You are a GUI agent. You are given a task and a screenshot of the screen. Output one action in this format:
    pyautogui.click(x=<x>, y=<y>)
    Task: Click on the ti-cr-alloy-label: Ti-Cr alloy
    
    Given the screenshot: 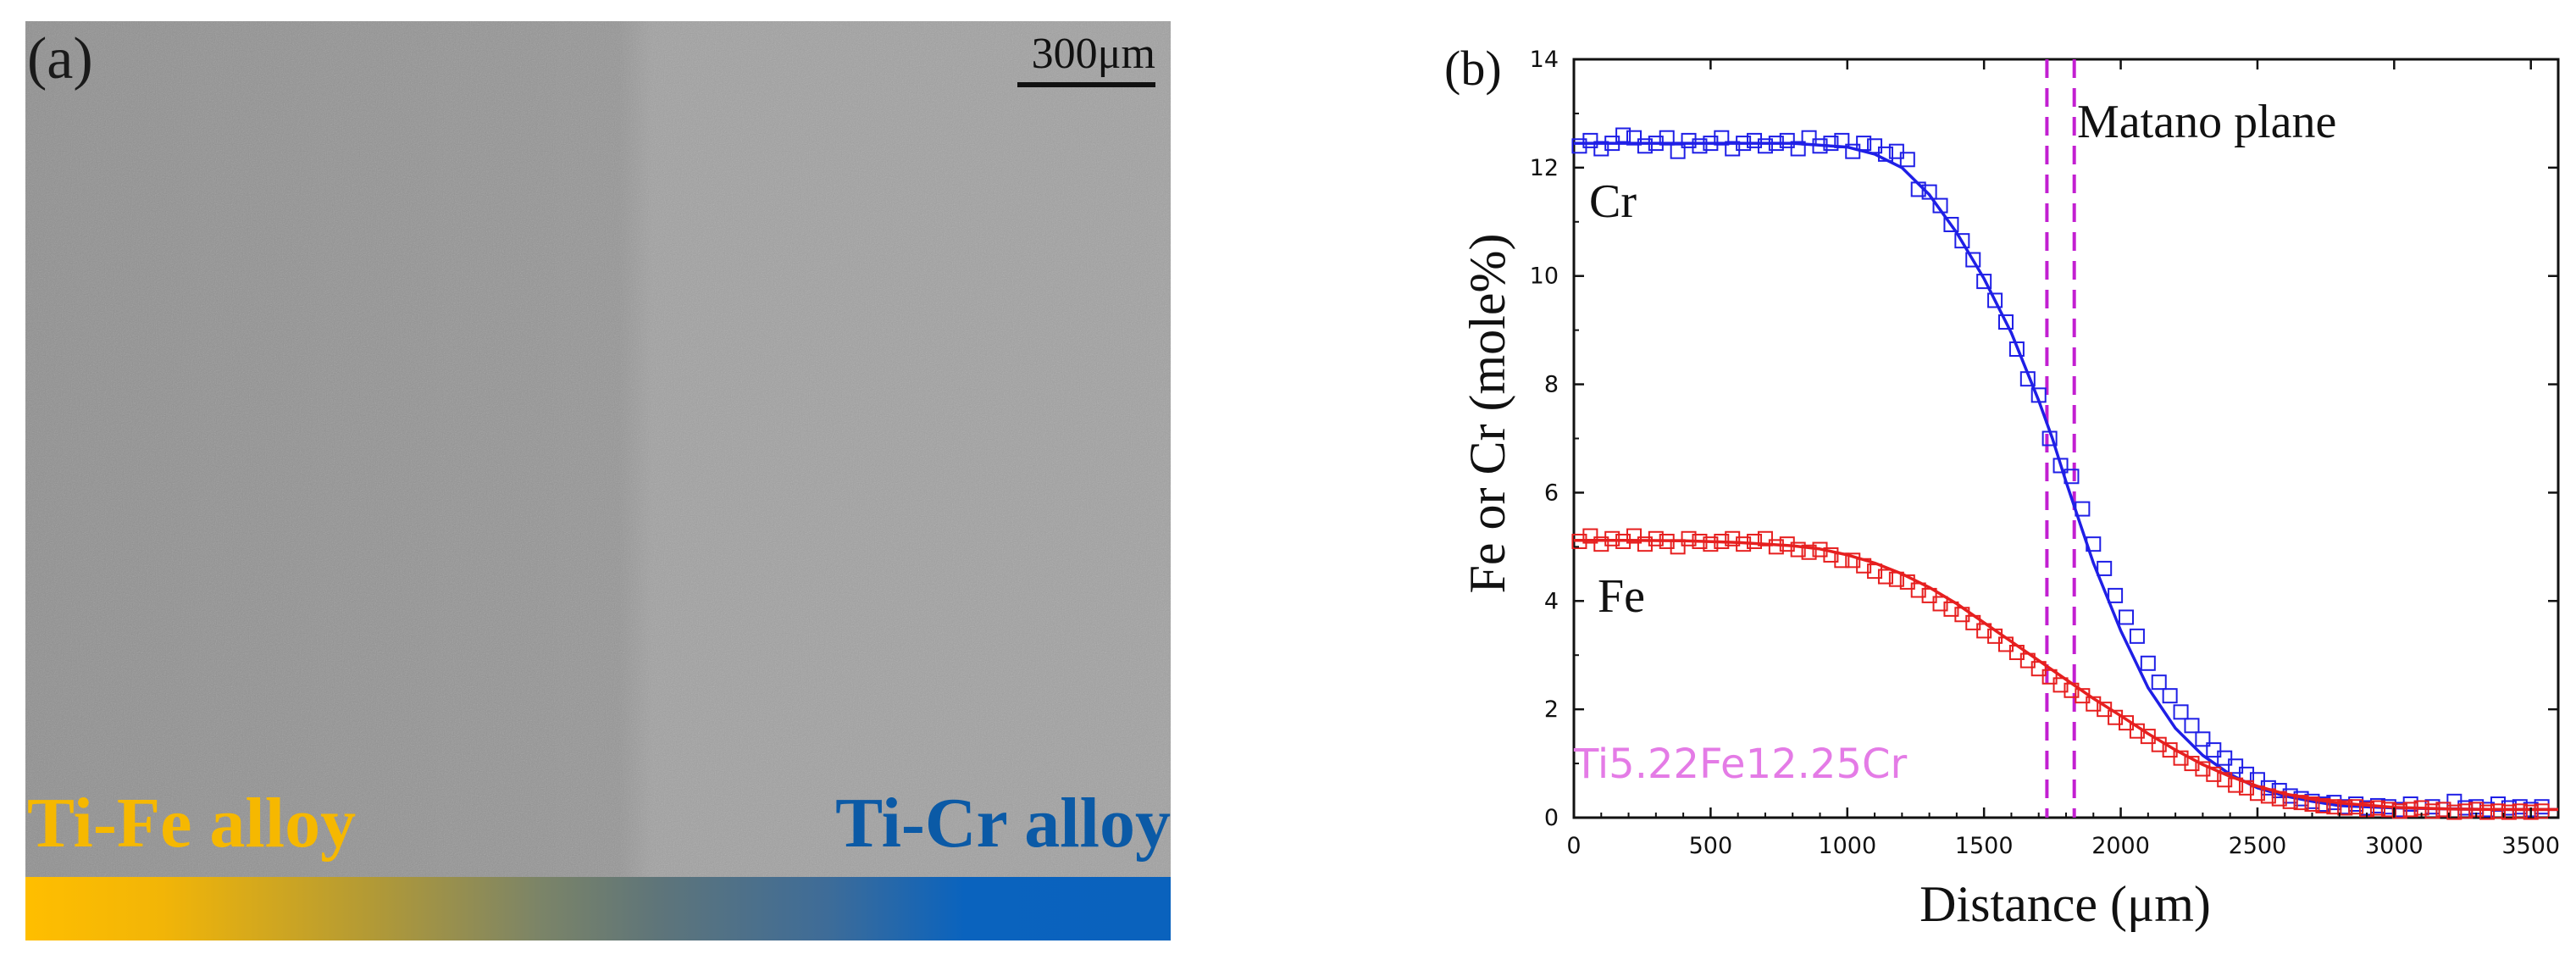 What is the action you would take?
    pyautogui.click(x=1003, y=823)
    